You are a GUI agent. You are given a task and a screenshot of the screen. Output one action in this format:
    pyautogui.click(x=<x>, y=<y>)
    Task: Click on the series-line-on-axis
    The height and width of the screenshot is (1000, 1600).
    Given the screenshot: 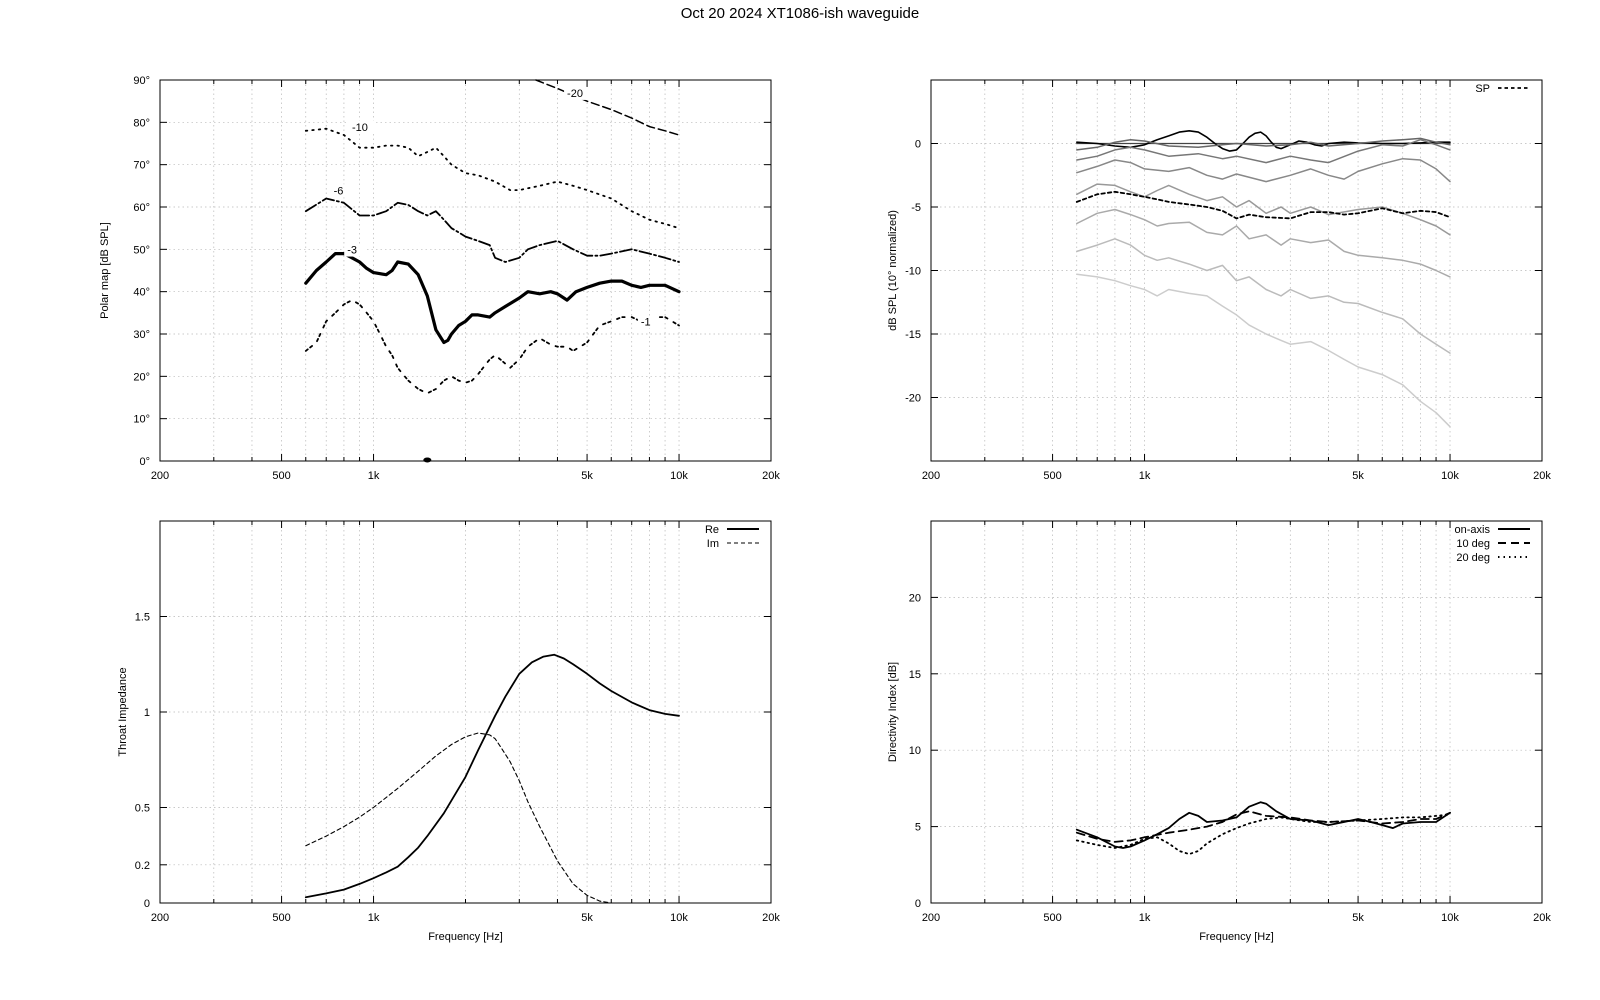 What is the action you would take?
    pyautogui.click(x=1263, y=825)
    